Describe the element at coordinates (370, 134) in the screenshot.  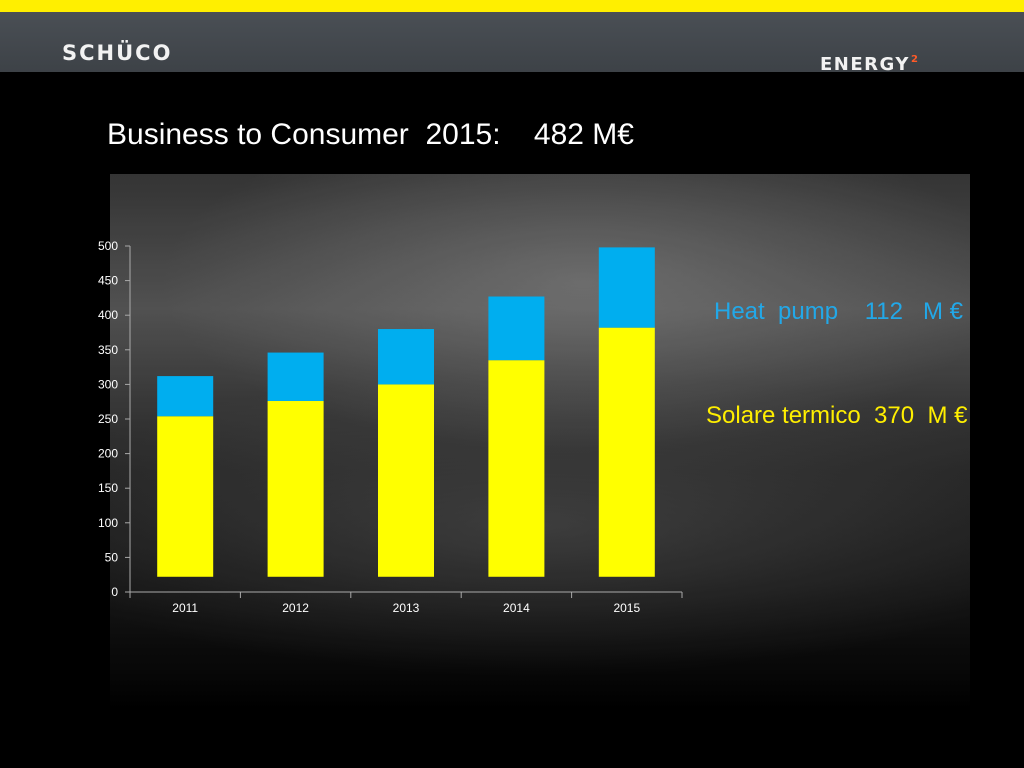
I see `slide-title: Business to Consumer 2015: 482 M€` at that location.